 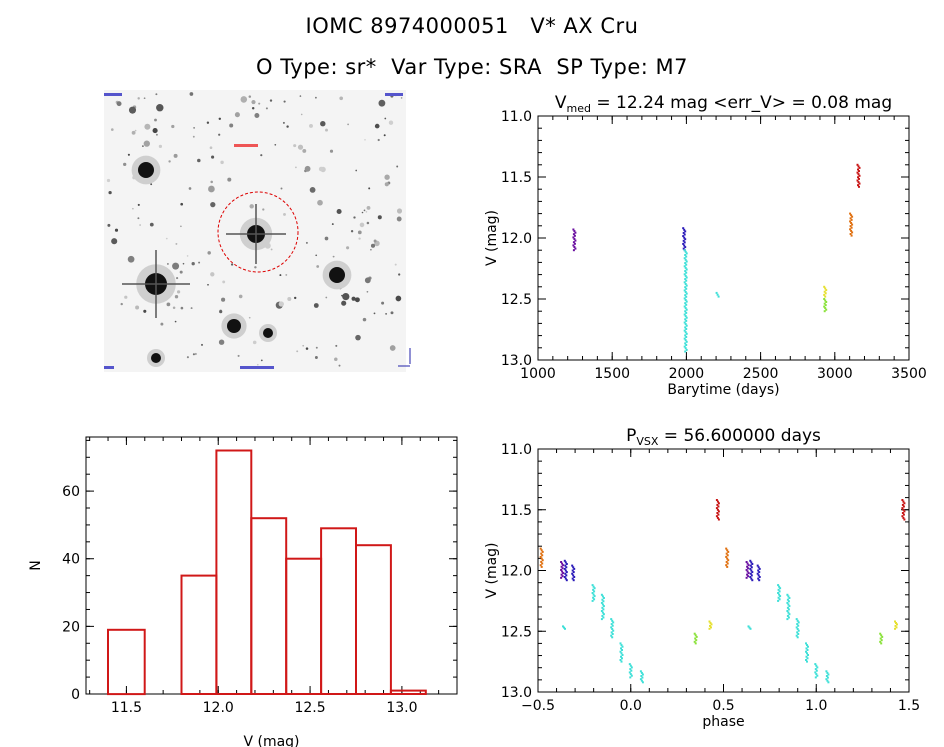 I want to click on y-axis-label: V (mag), so click(x=492, y=238).